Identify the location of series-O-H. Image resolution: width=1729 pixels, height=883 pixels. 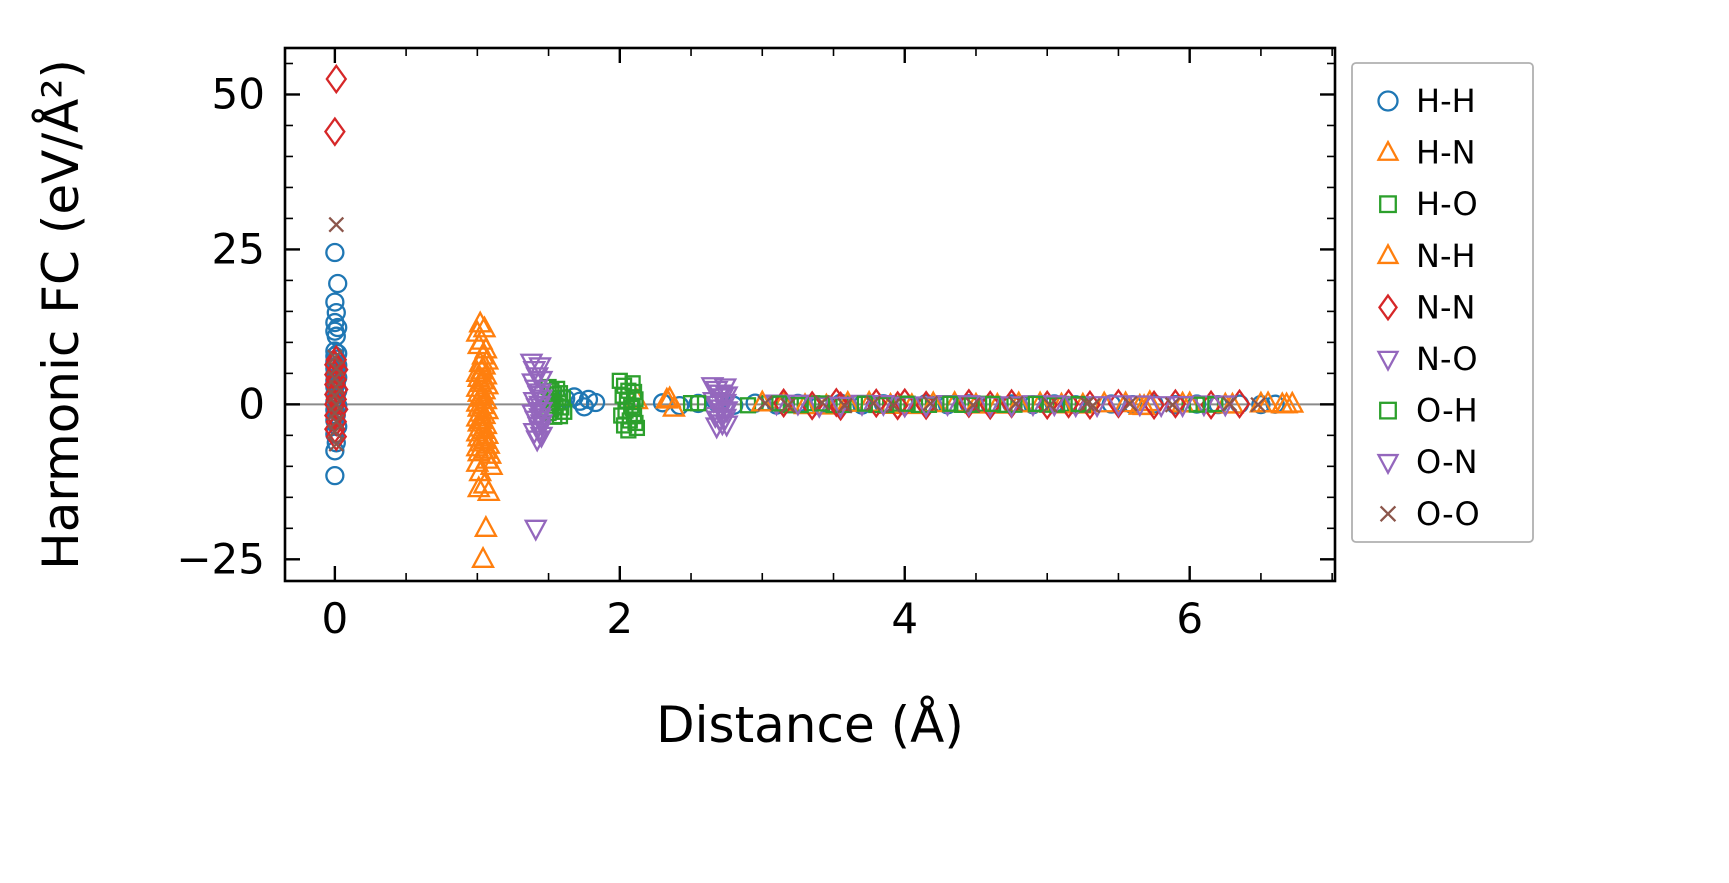
(886, 406).